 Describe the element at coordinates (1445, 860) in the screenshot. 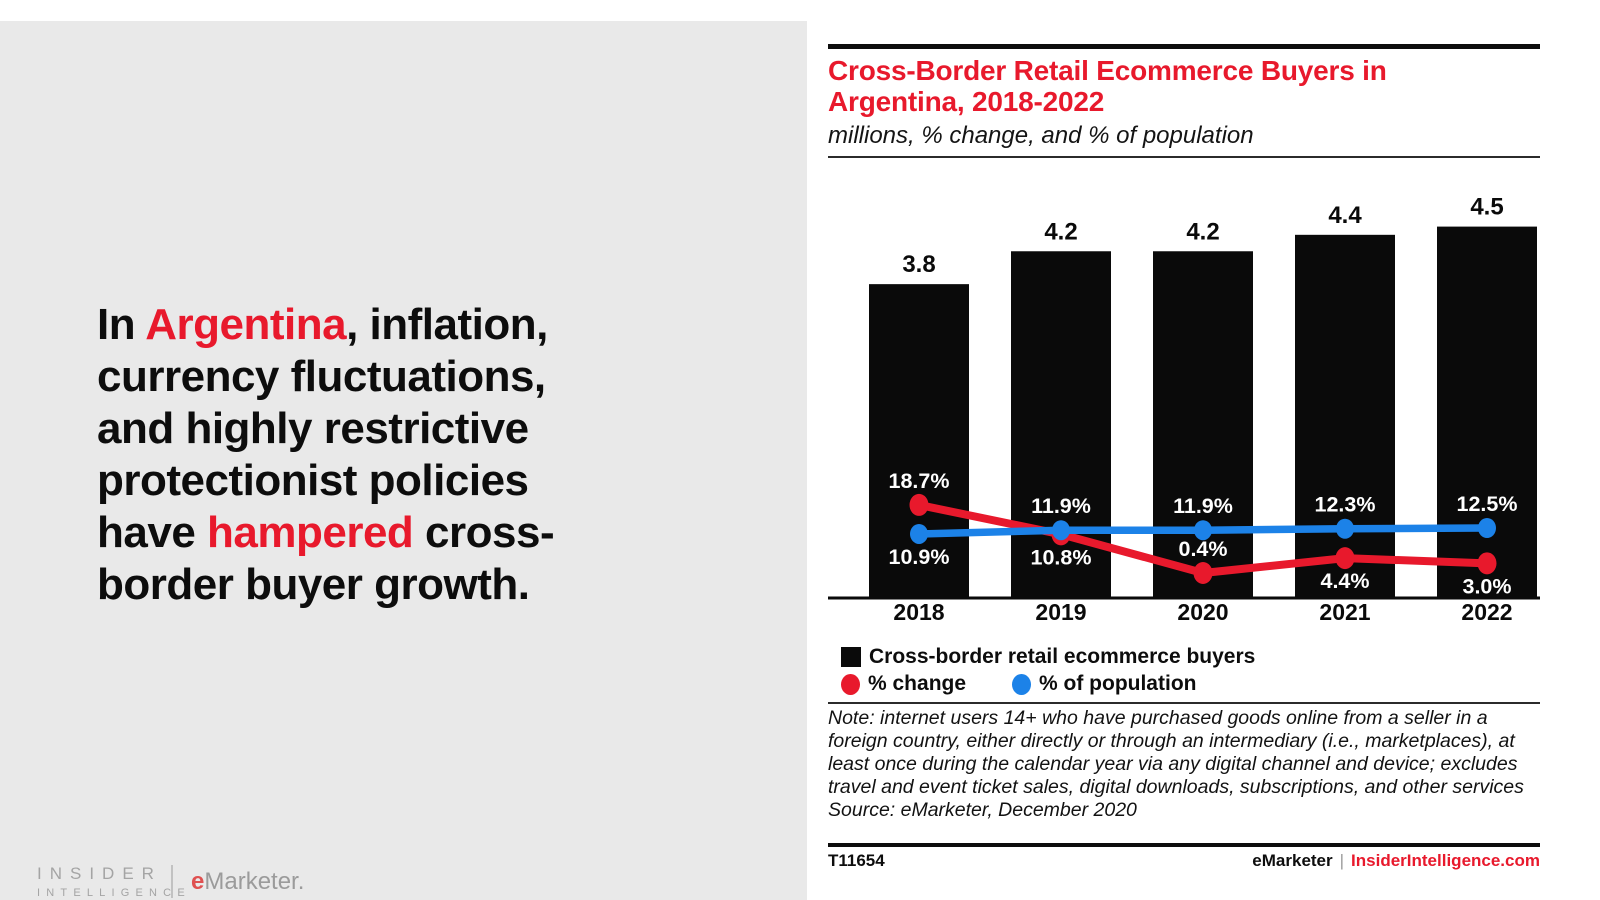

I see `insider-intelligence-link: InsiderIntelligence.com` at that location.